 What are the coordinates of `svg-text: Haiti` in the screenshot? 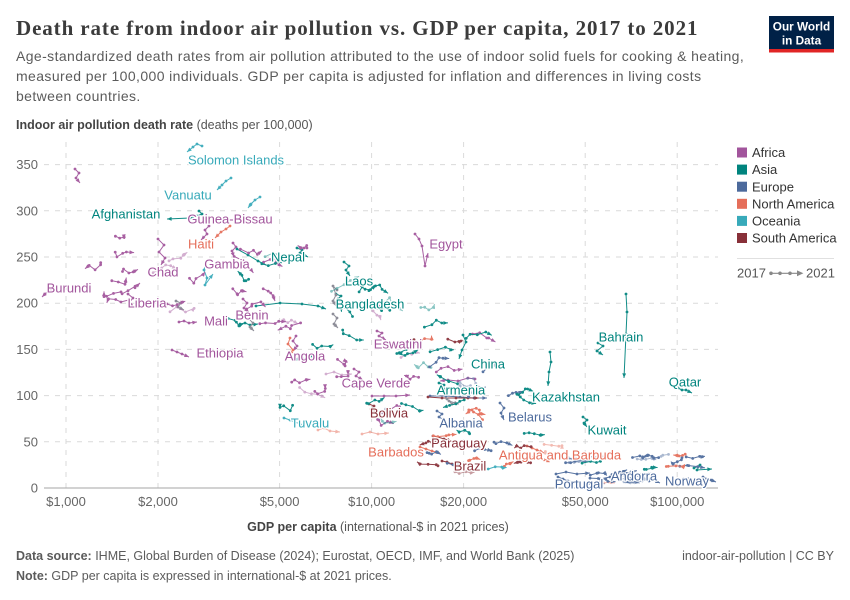 It's located at (201, 244).